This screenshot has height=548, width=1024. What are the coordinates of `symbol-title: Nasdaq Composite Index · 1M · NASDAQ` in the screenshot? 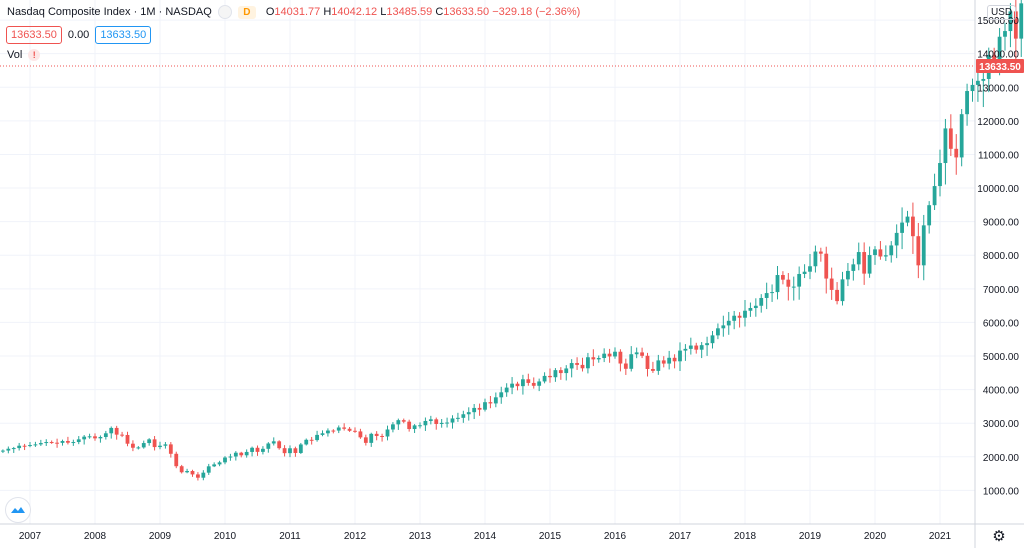 It's located at (109, 12).